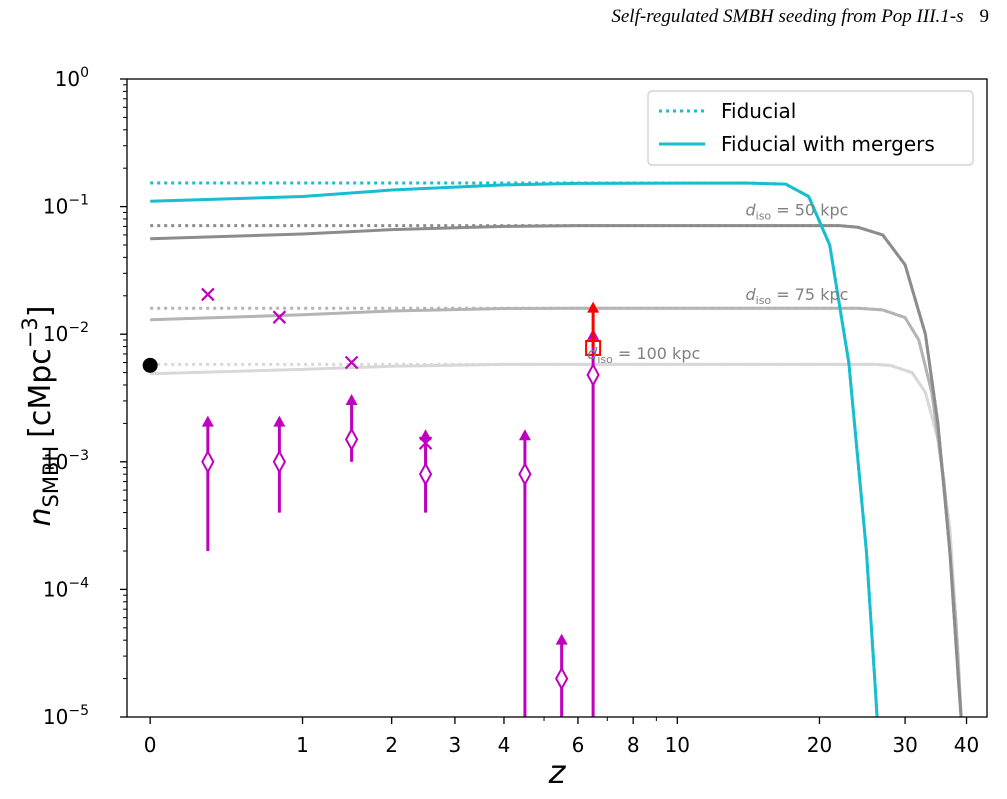 Image resolution: width=1007 pixels, height=799 pixels. I want to click on y-label-subscript: SMBH, so click(51, 477).